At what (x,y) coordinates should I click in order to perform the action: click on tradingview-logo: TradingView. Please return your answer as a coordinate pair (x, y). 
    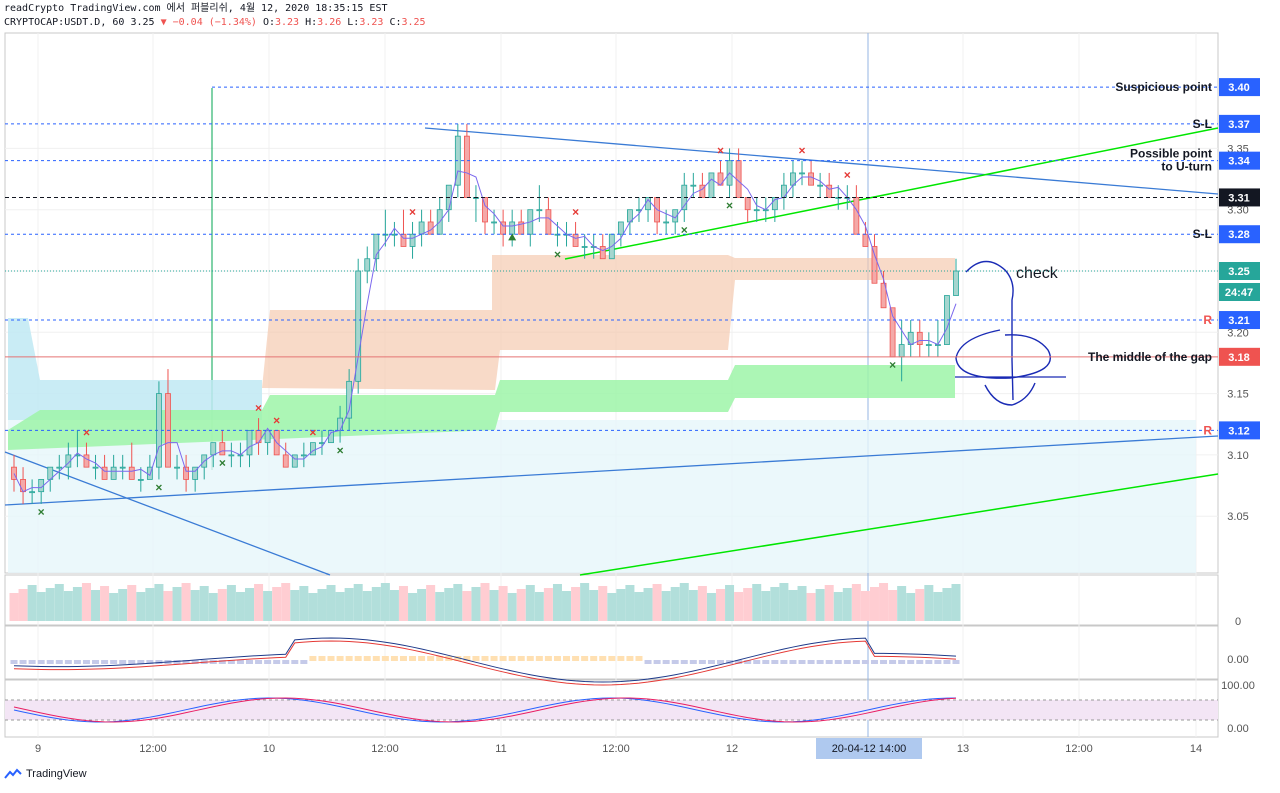
    Looking at the image, I should click on (45, 774).